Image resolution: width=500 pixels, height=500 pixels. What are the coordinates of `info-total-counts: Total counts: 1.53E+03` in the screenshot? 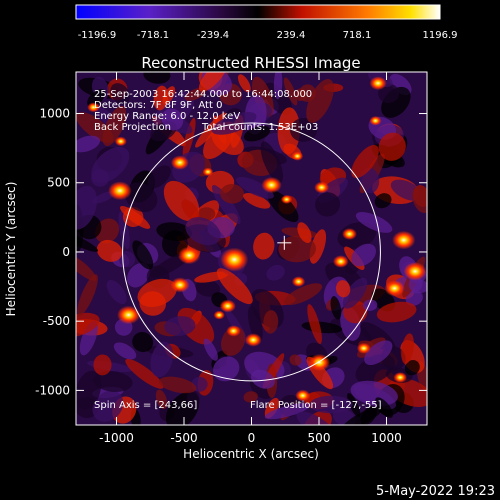 It's located at (259, 127).